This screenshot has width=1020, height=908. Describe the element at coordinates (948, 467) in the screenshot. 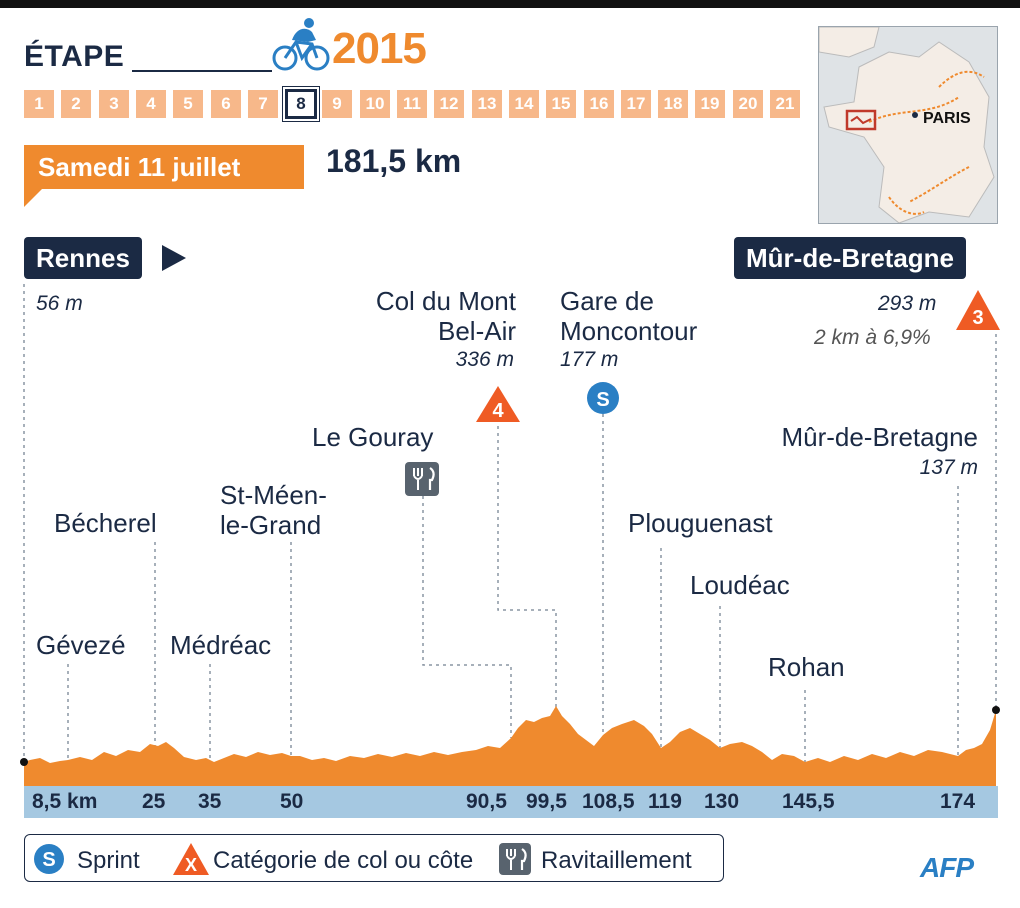

I see `altitude-mur-137: 137 m` at that location.